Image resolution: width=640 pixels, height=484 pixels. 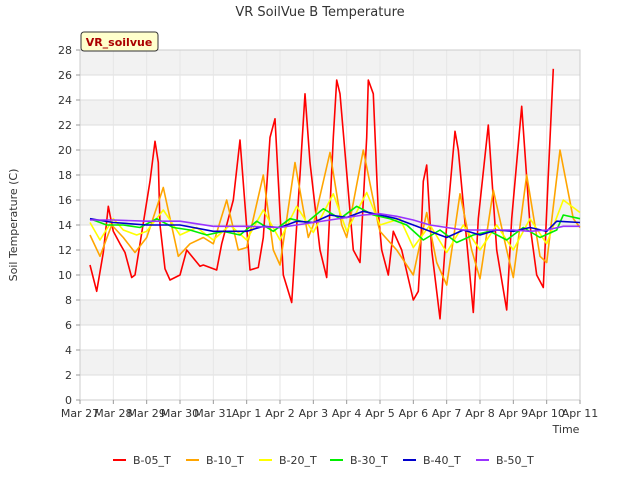 What do you see at coordinates (147, 413) in the screenshot?
I see `x-tick-label: Mar 29` at bounding box center [147, 413].